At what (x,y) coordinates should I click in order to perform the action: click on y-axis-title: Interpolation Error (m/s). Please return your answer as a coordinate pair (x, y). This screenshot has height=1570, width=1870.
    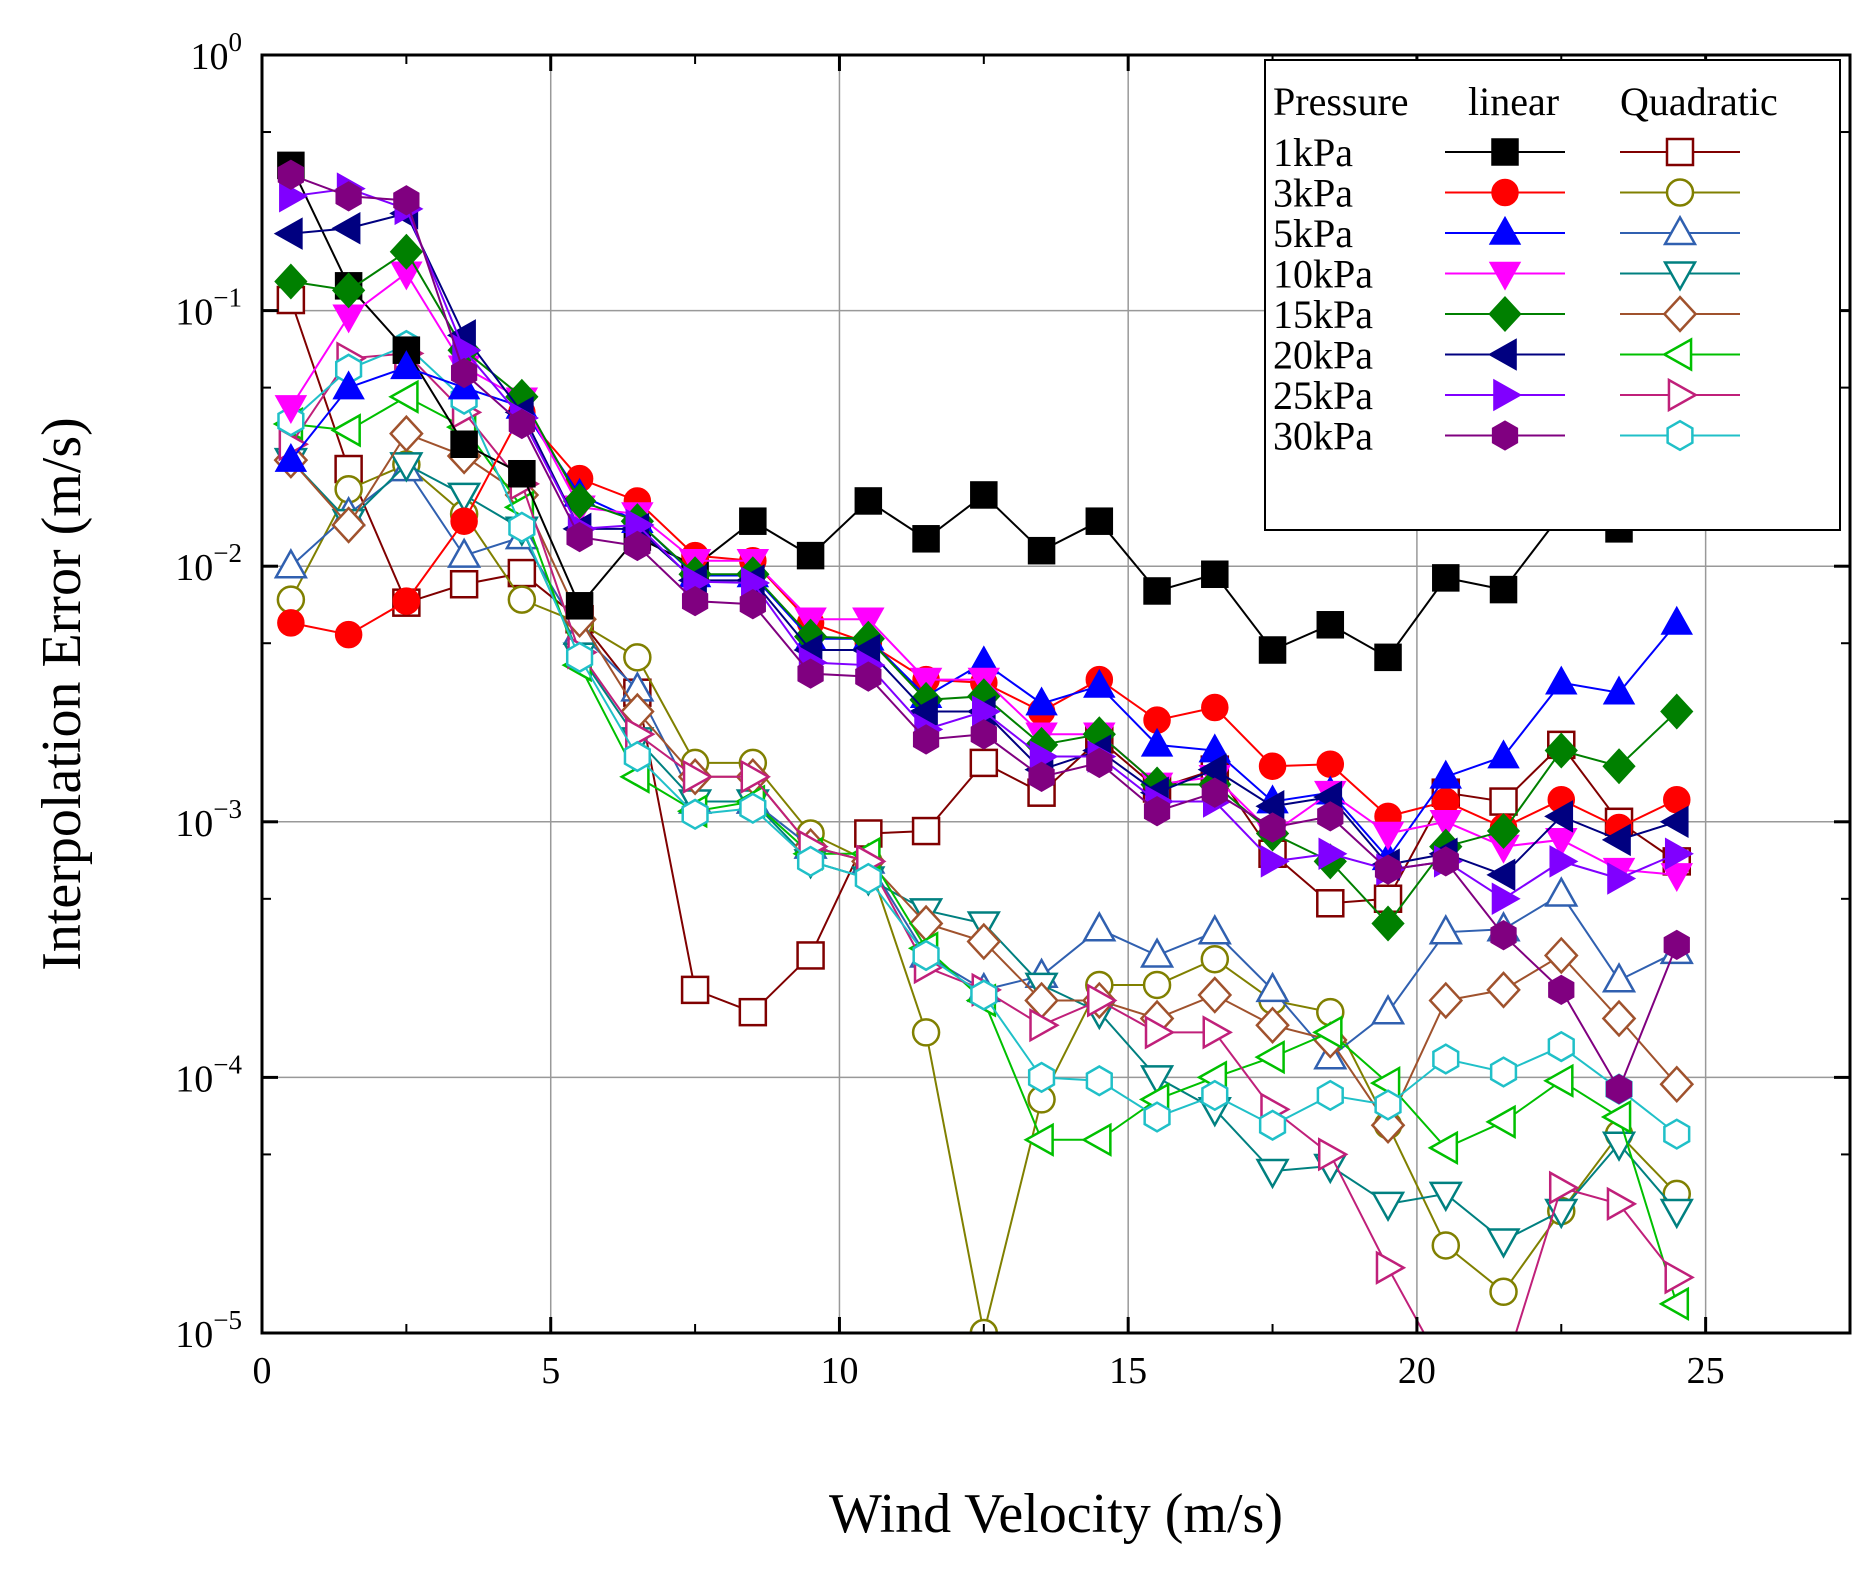
    Looking at the image, I should click on (62, 694).